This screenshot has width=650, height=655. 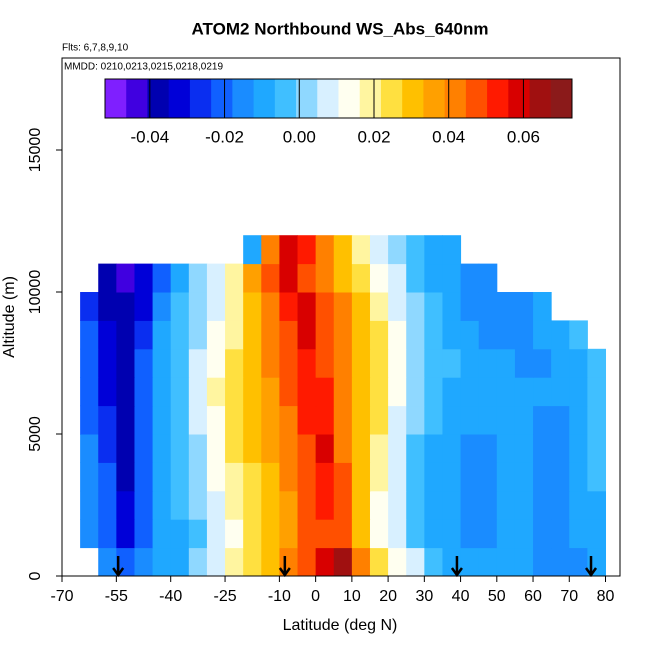 I want to click on colorbar-frame, so click(x=338, y=98).